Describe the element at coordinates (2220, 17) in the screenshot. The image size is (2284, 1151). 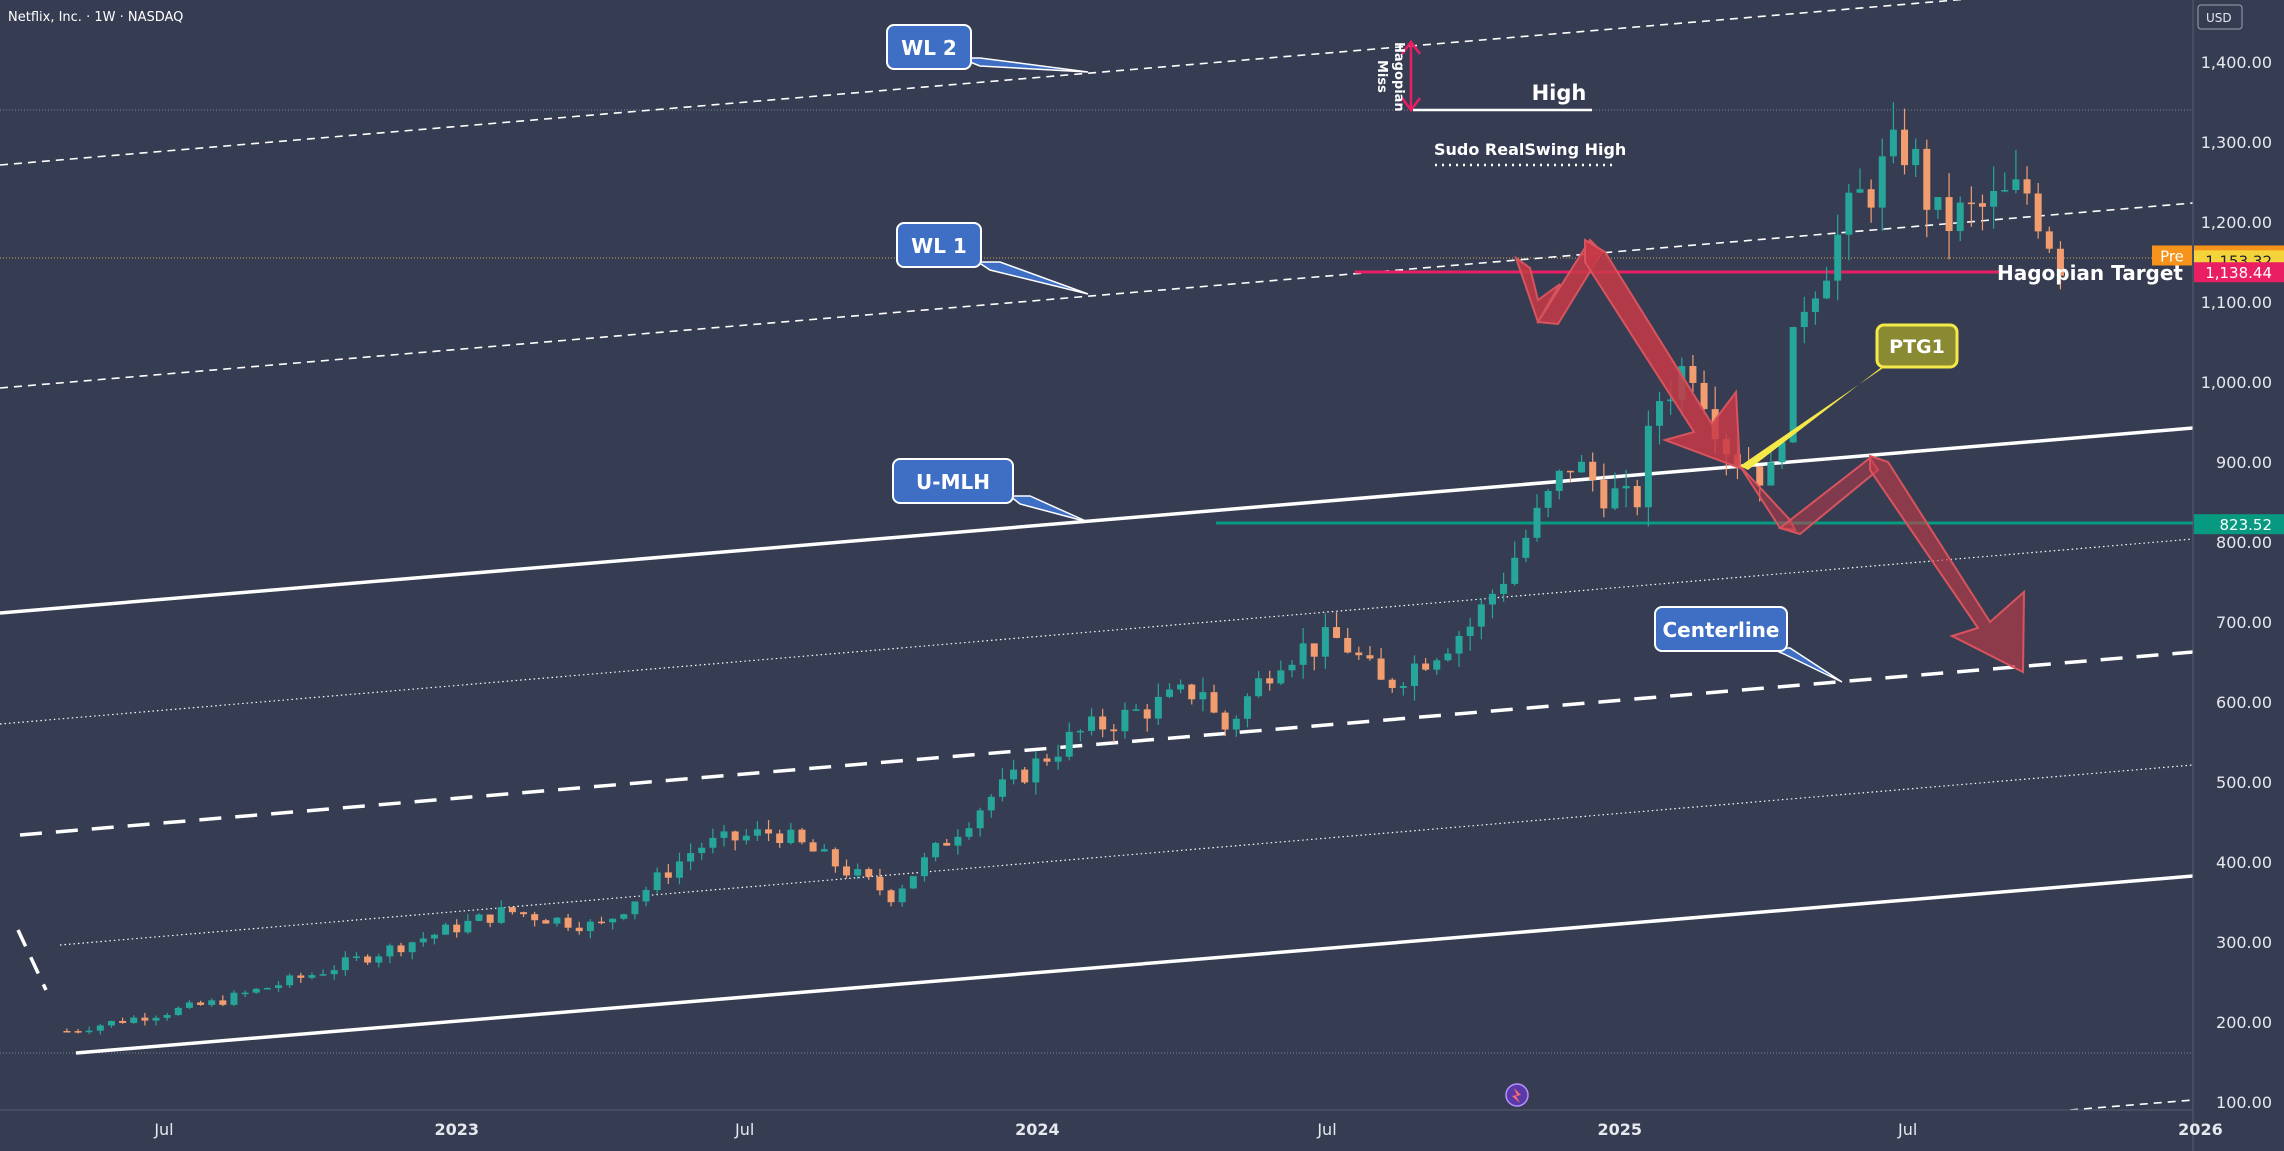
I see `currency-badge` at that location.